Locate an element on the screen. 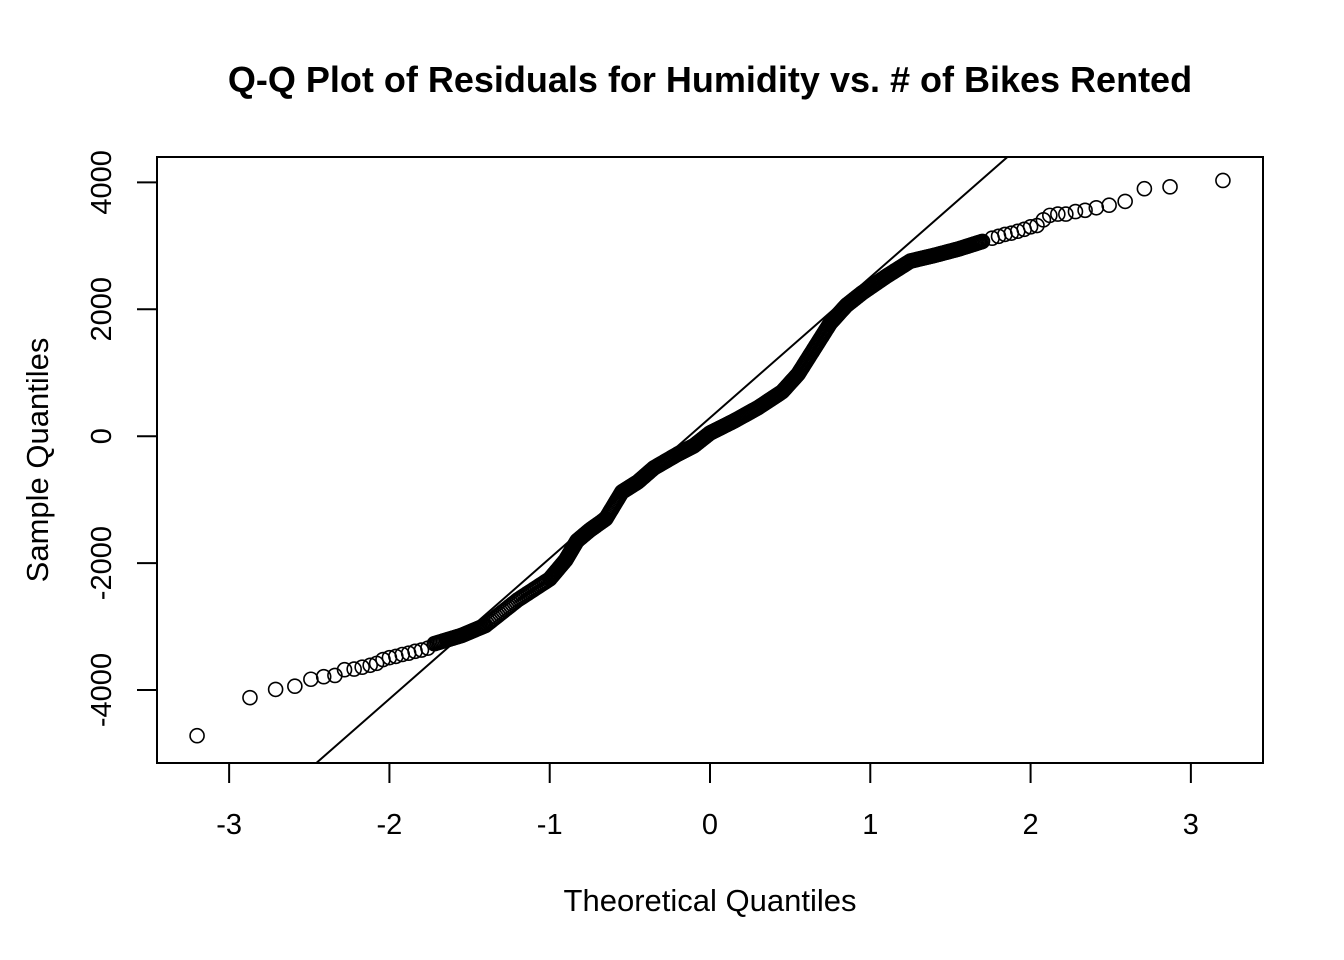 The width and height of the screenshot is (1344, 960). x-tick-label: -1 is located at coordinates (550, 825).